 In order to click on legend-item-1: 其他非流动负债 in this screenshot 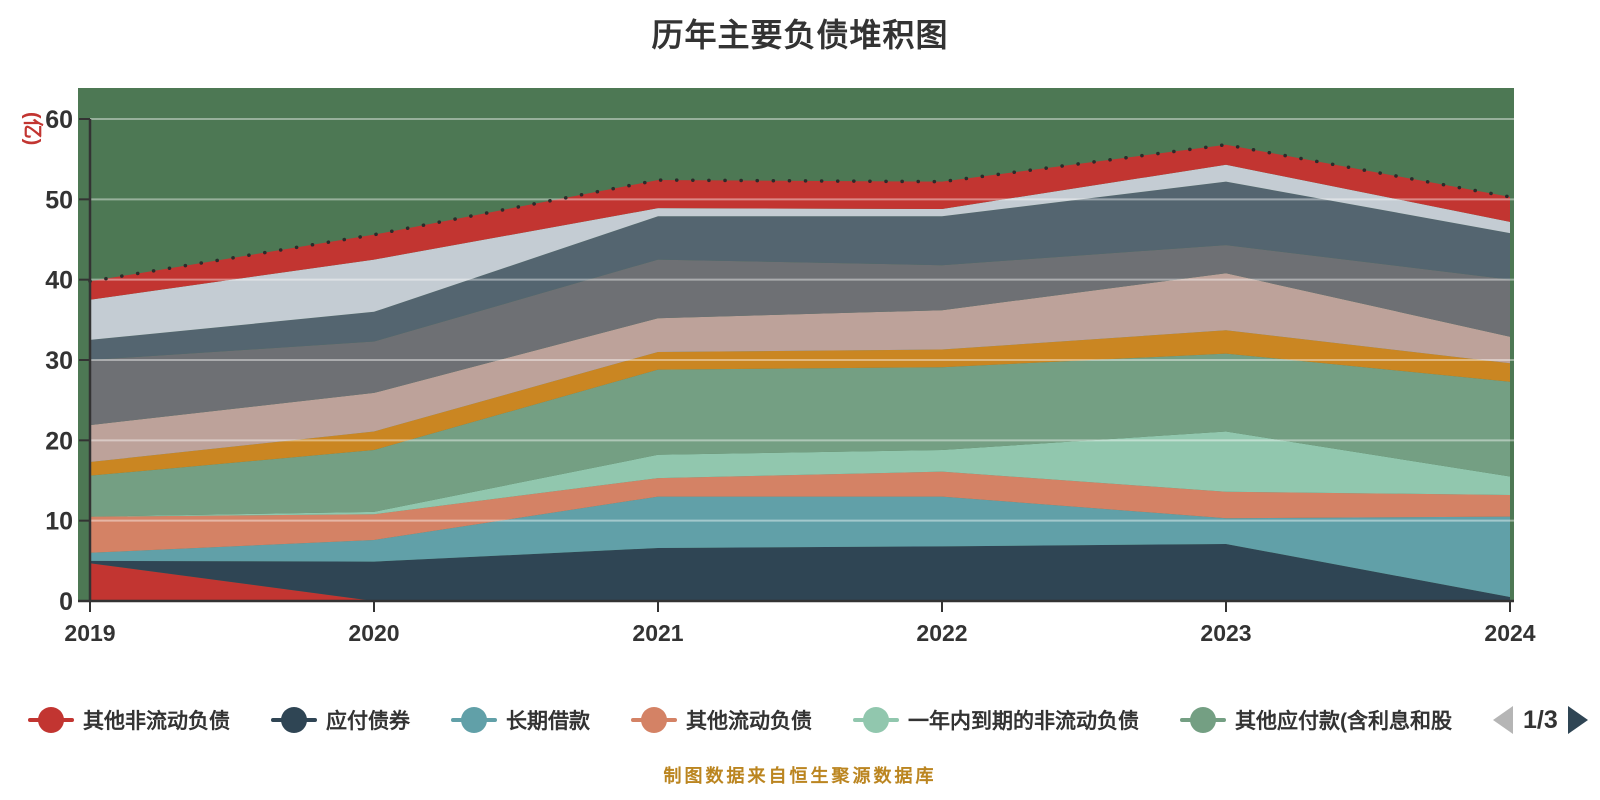, I will do `click(129, 720)`.